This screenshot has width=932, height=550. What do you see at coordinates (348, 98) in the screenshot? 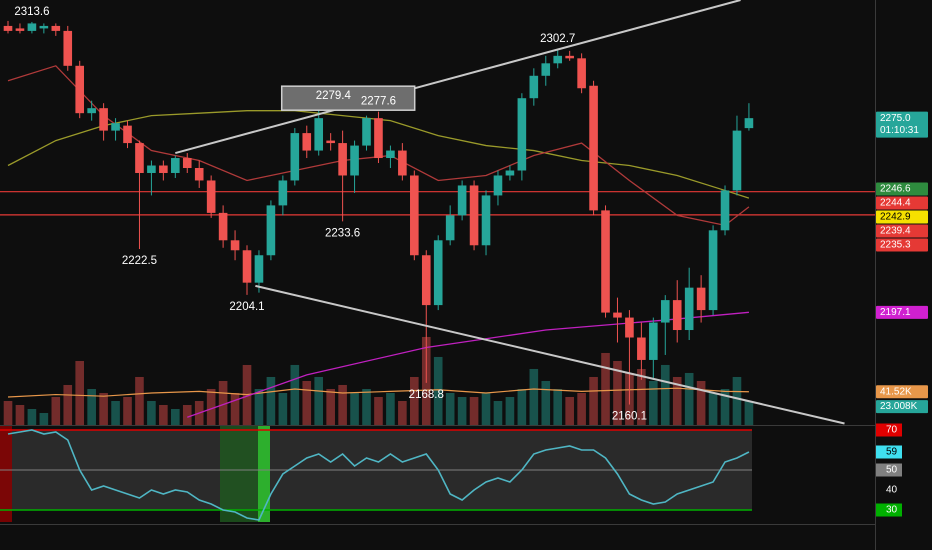
I see `note-box` at bounding box center [348, 98].